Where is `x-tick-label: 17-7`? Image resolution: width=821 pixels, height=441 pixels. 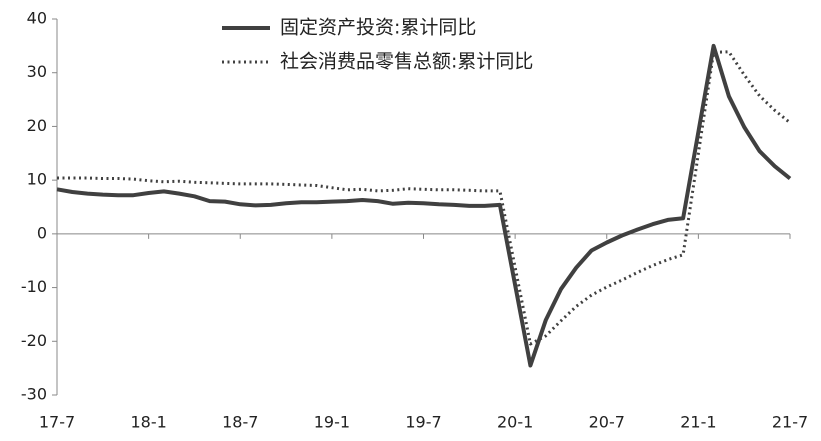
x-tick-label: 17-7 is located at coordinates (57, 422).